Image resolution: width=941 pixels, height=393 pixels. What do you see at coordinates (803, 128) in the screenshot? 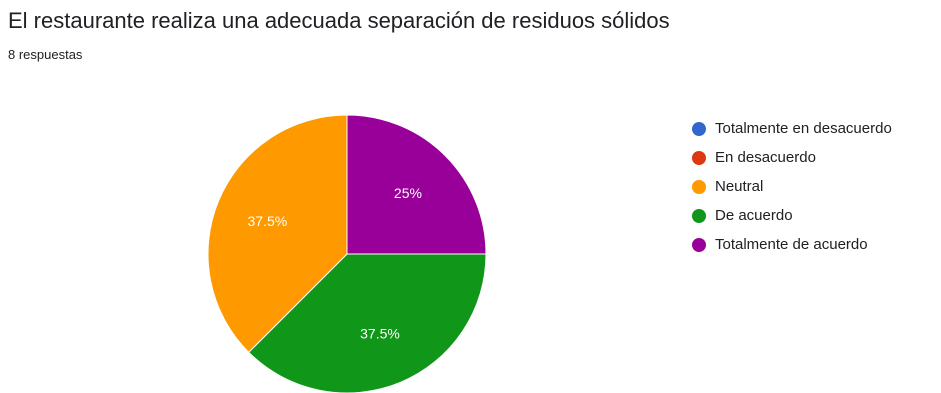
I see `legend-label: Totalmente en desacuerdo` at bounding box center [803, 128].